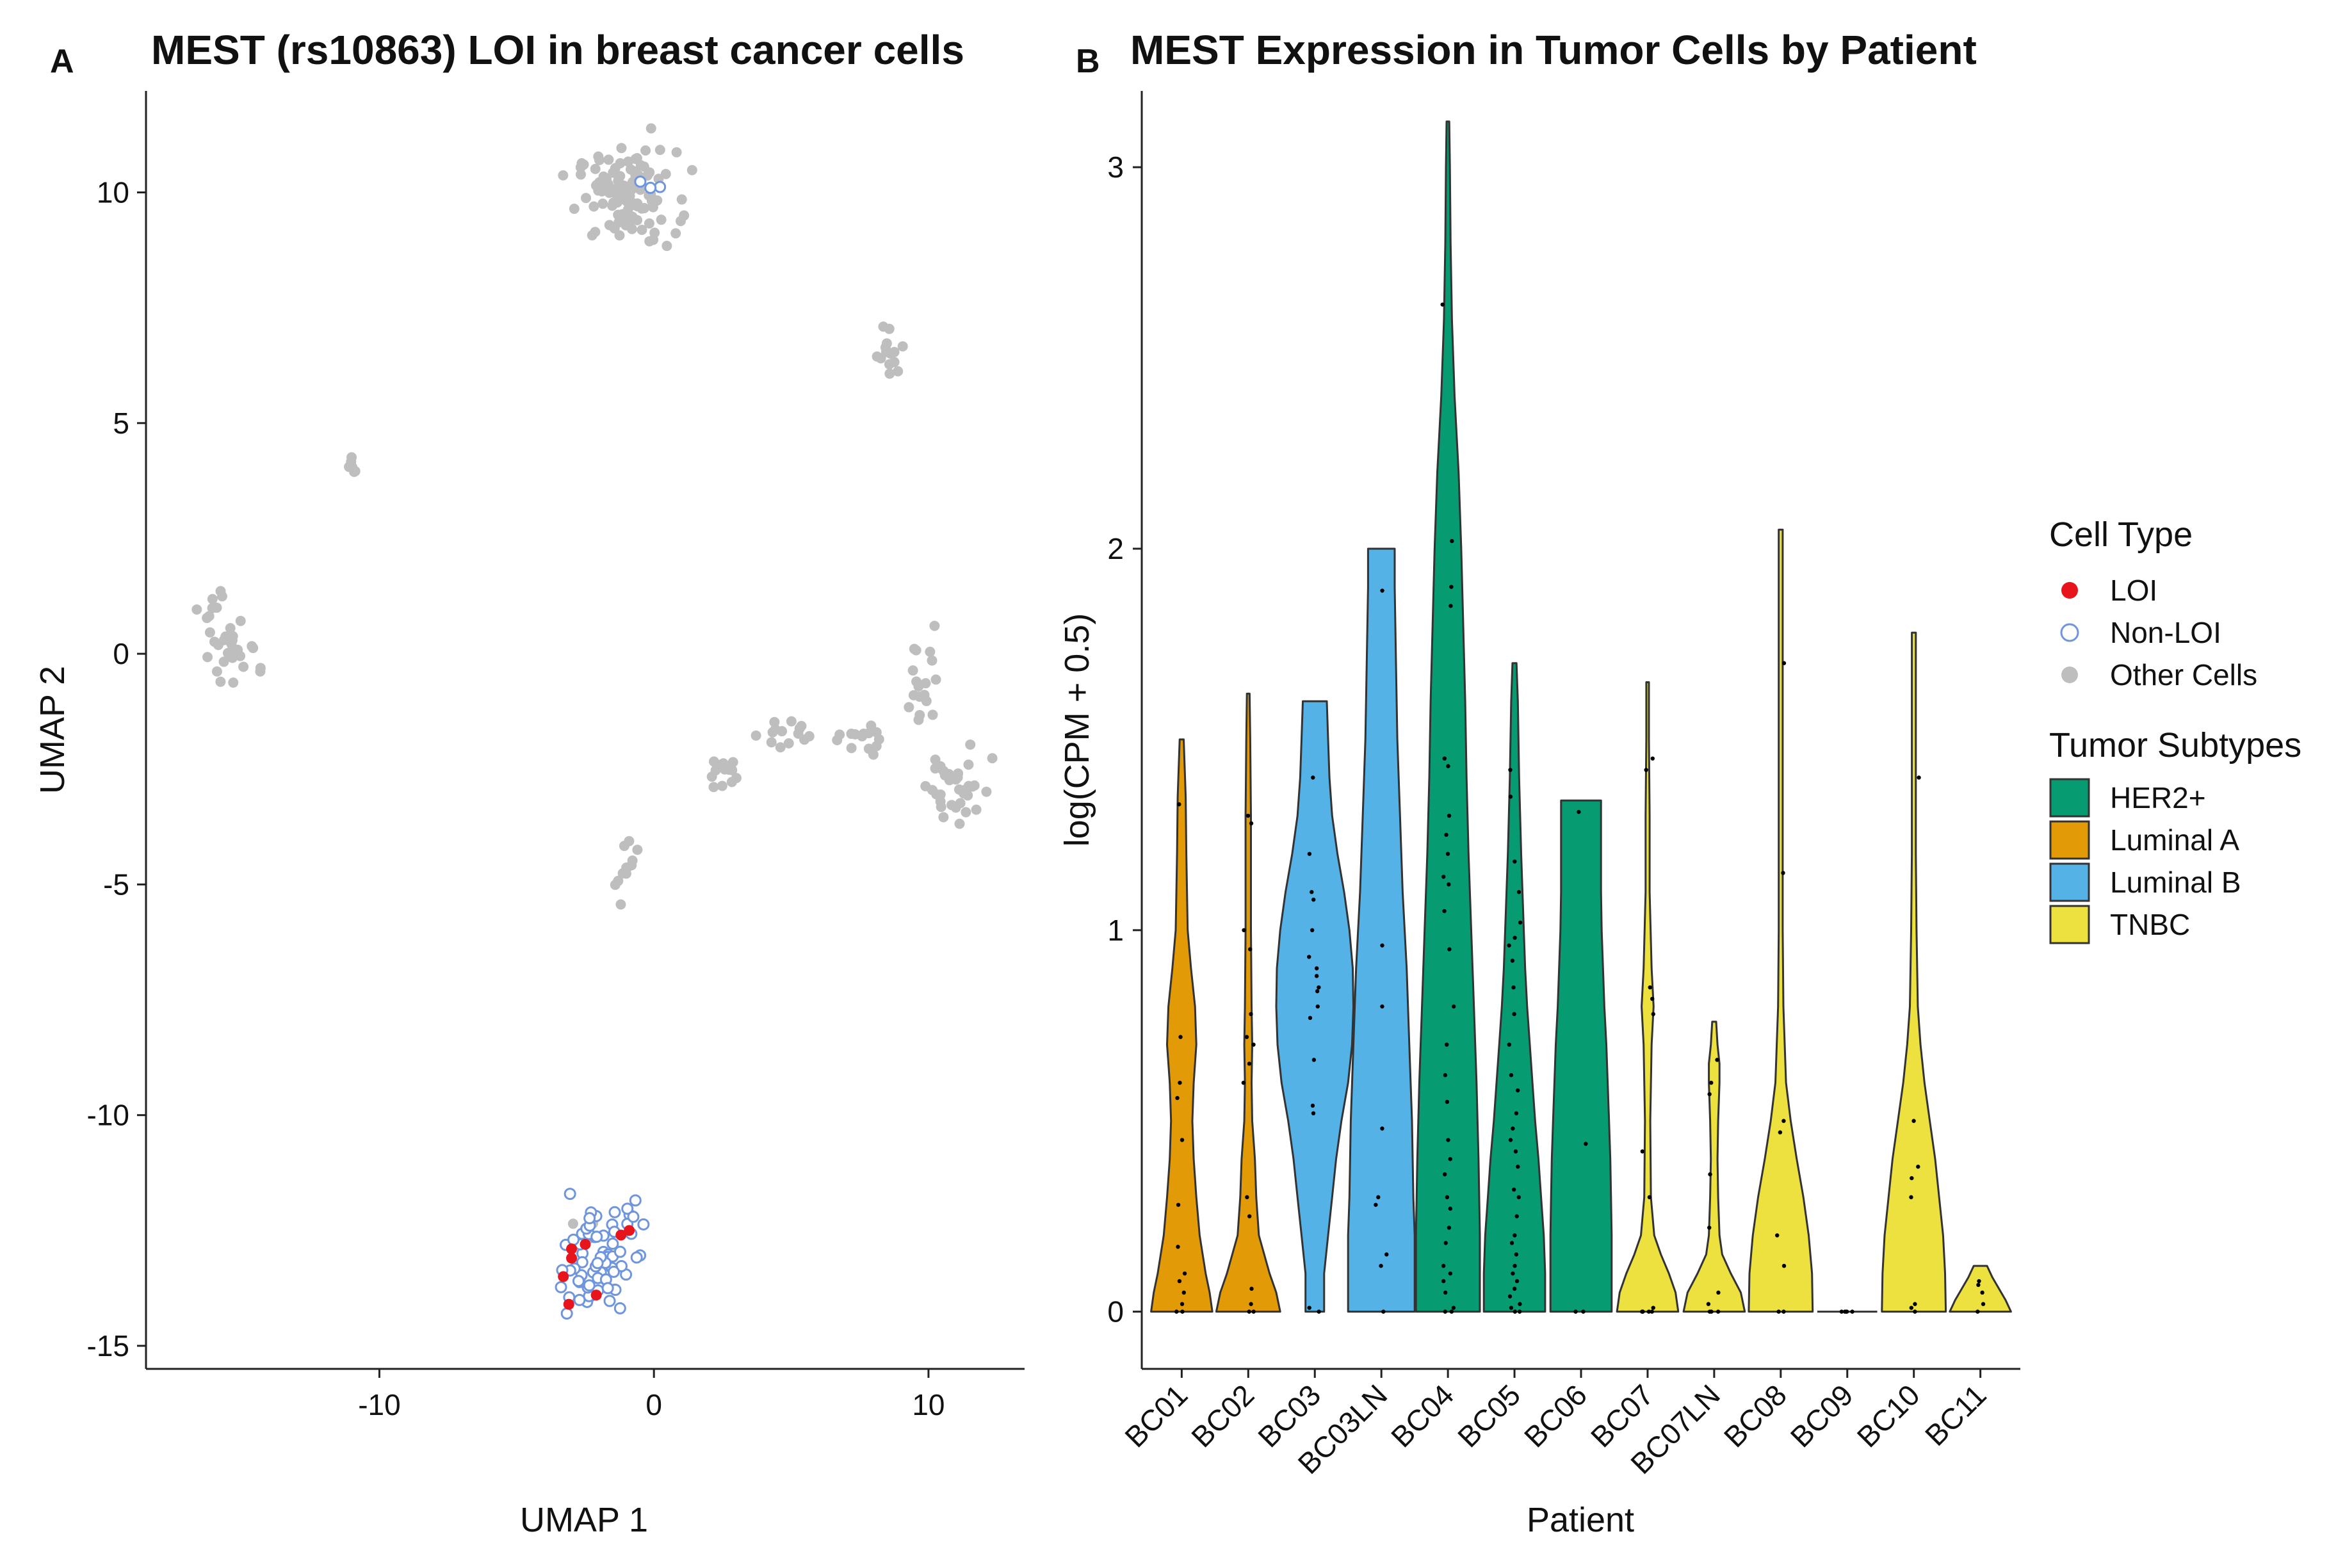  Describe the element at coordinates (928, 1404) in the screenshot. I see `x-tick-label: 10` at that location.